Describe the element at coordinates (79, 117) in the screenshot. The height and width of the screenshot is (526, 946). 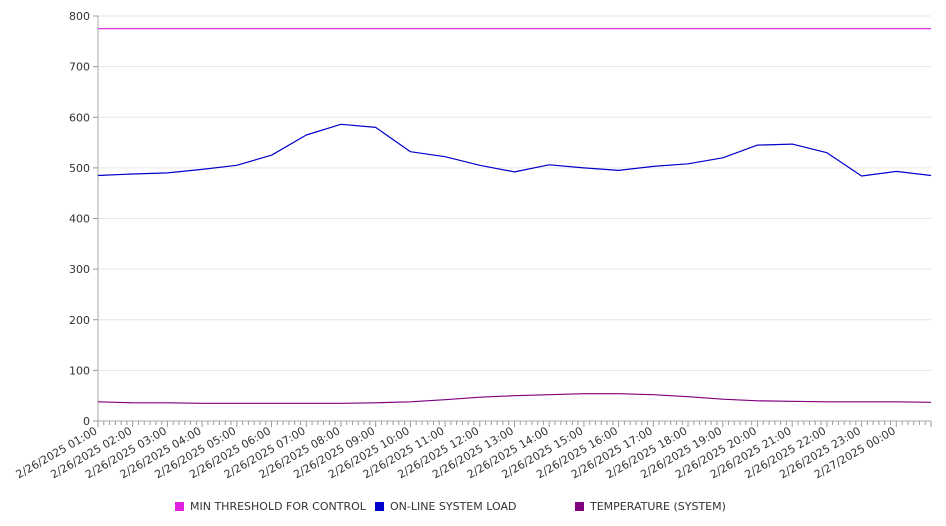
I see `y-tick-label: 600` at that location.